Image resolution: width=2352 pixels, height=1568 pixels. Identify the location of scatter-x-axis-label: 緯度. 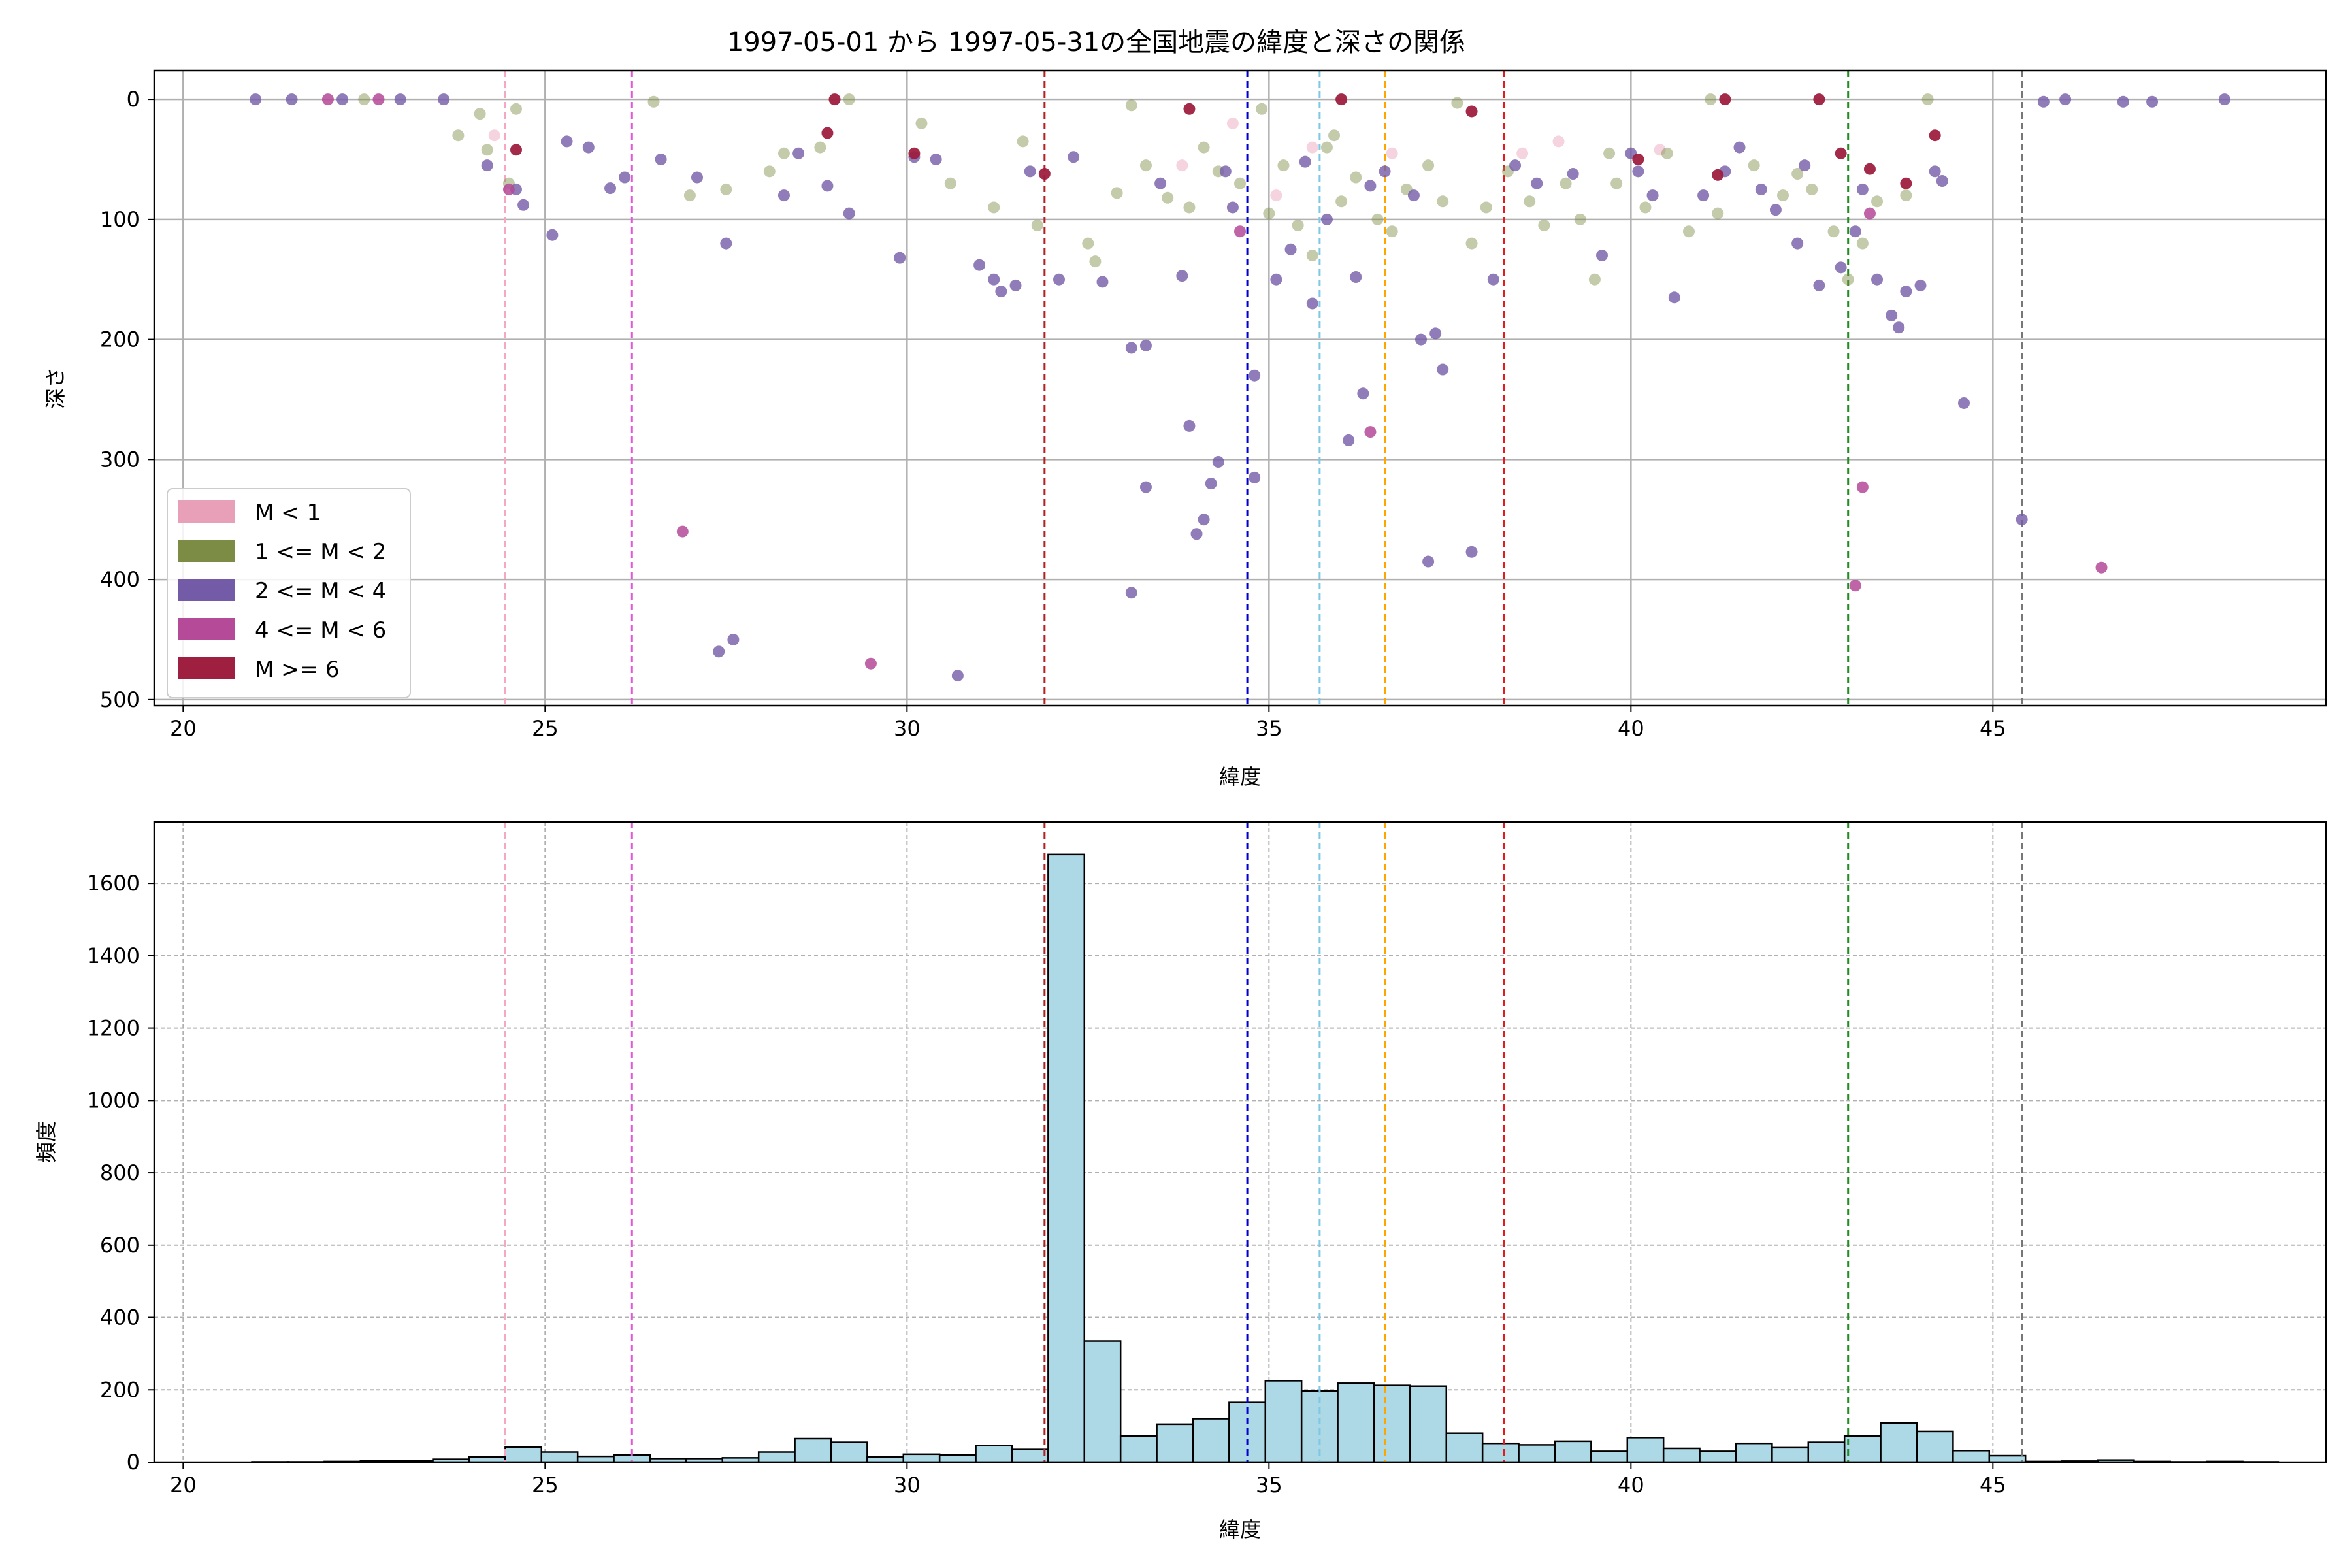
(1240, 776).